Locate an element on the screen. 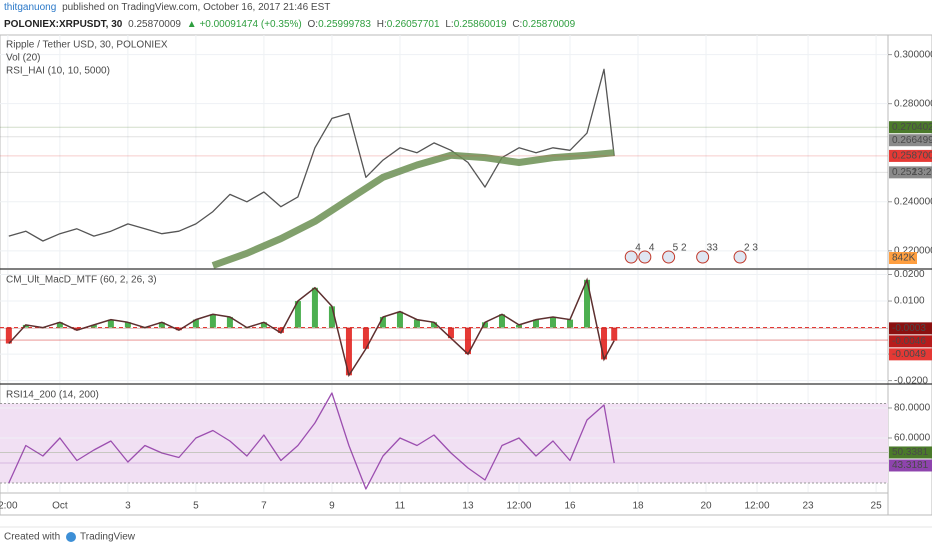  x-tick-label: 9 is located at coordinates (332, 506).